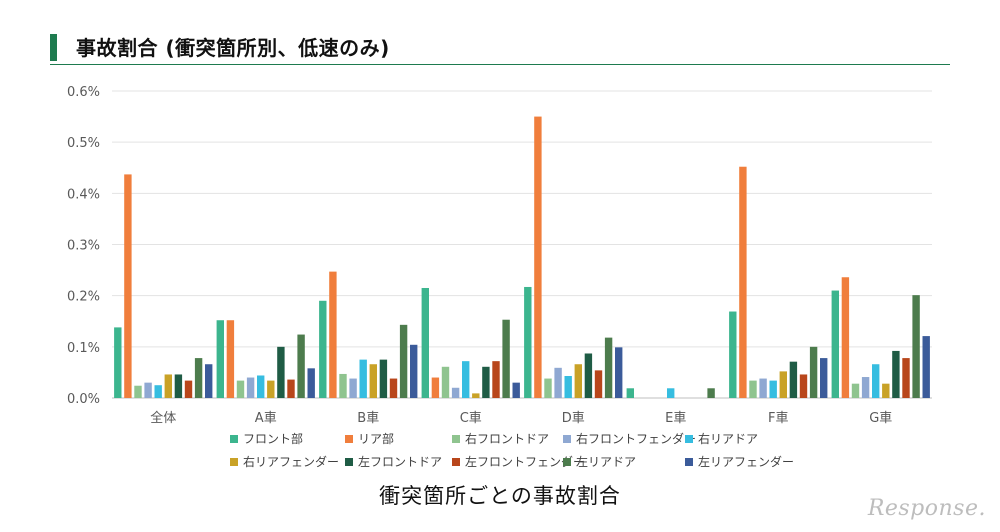 The image size is (1000, 532). Describe the element at coordinates (675, 418) in the screenshot. I see `x-tick-label: E車` at that location.